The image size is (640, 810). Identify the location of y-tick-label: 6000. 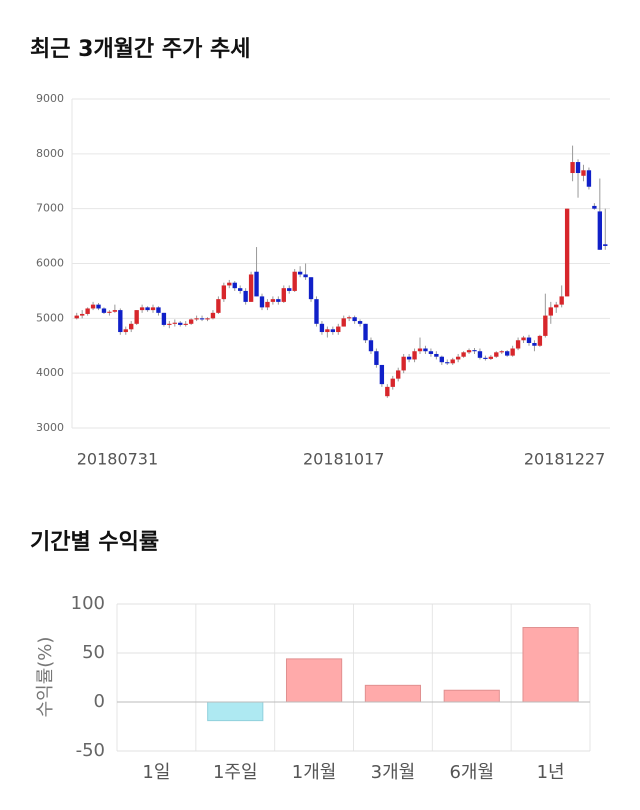
(50, 263).